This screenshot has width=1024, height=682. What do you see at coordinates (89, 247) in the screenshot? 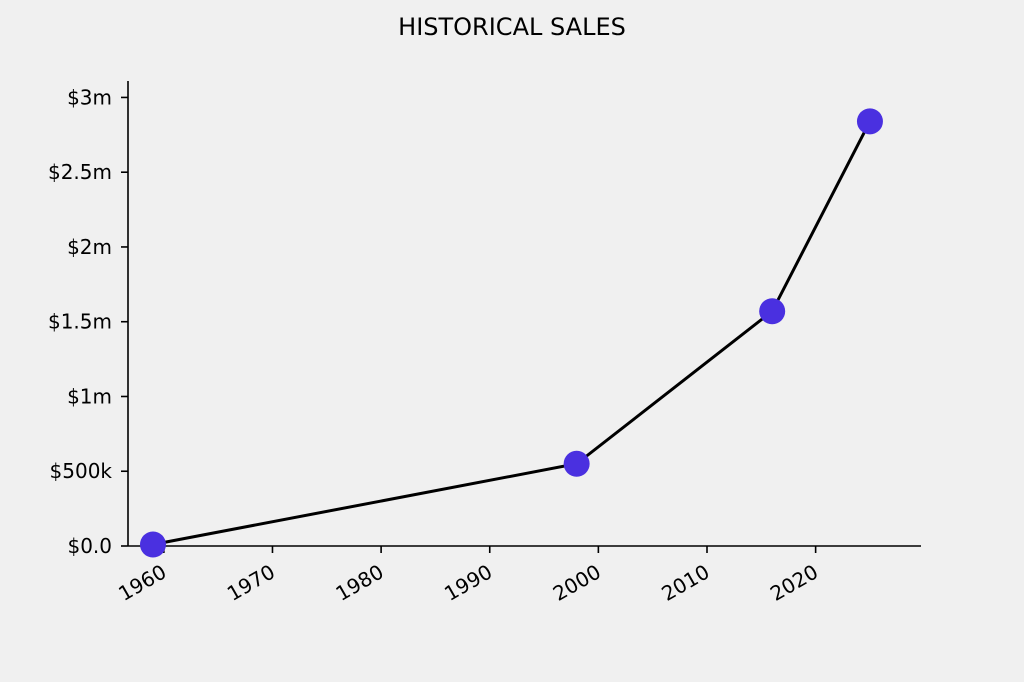
I see `y-tick-label: $2m` at bounding box center [89, 247].